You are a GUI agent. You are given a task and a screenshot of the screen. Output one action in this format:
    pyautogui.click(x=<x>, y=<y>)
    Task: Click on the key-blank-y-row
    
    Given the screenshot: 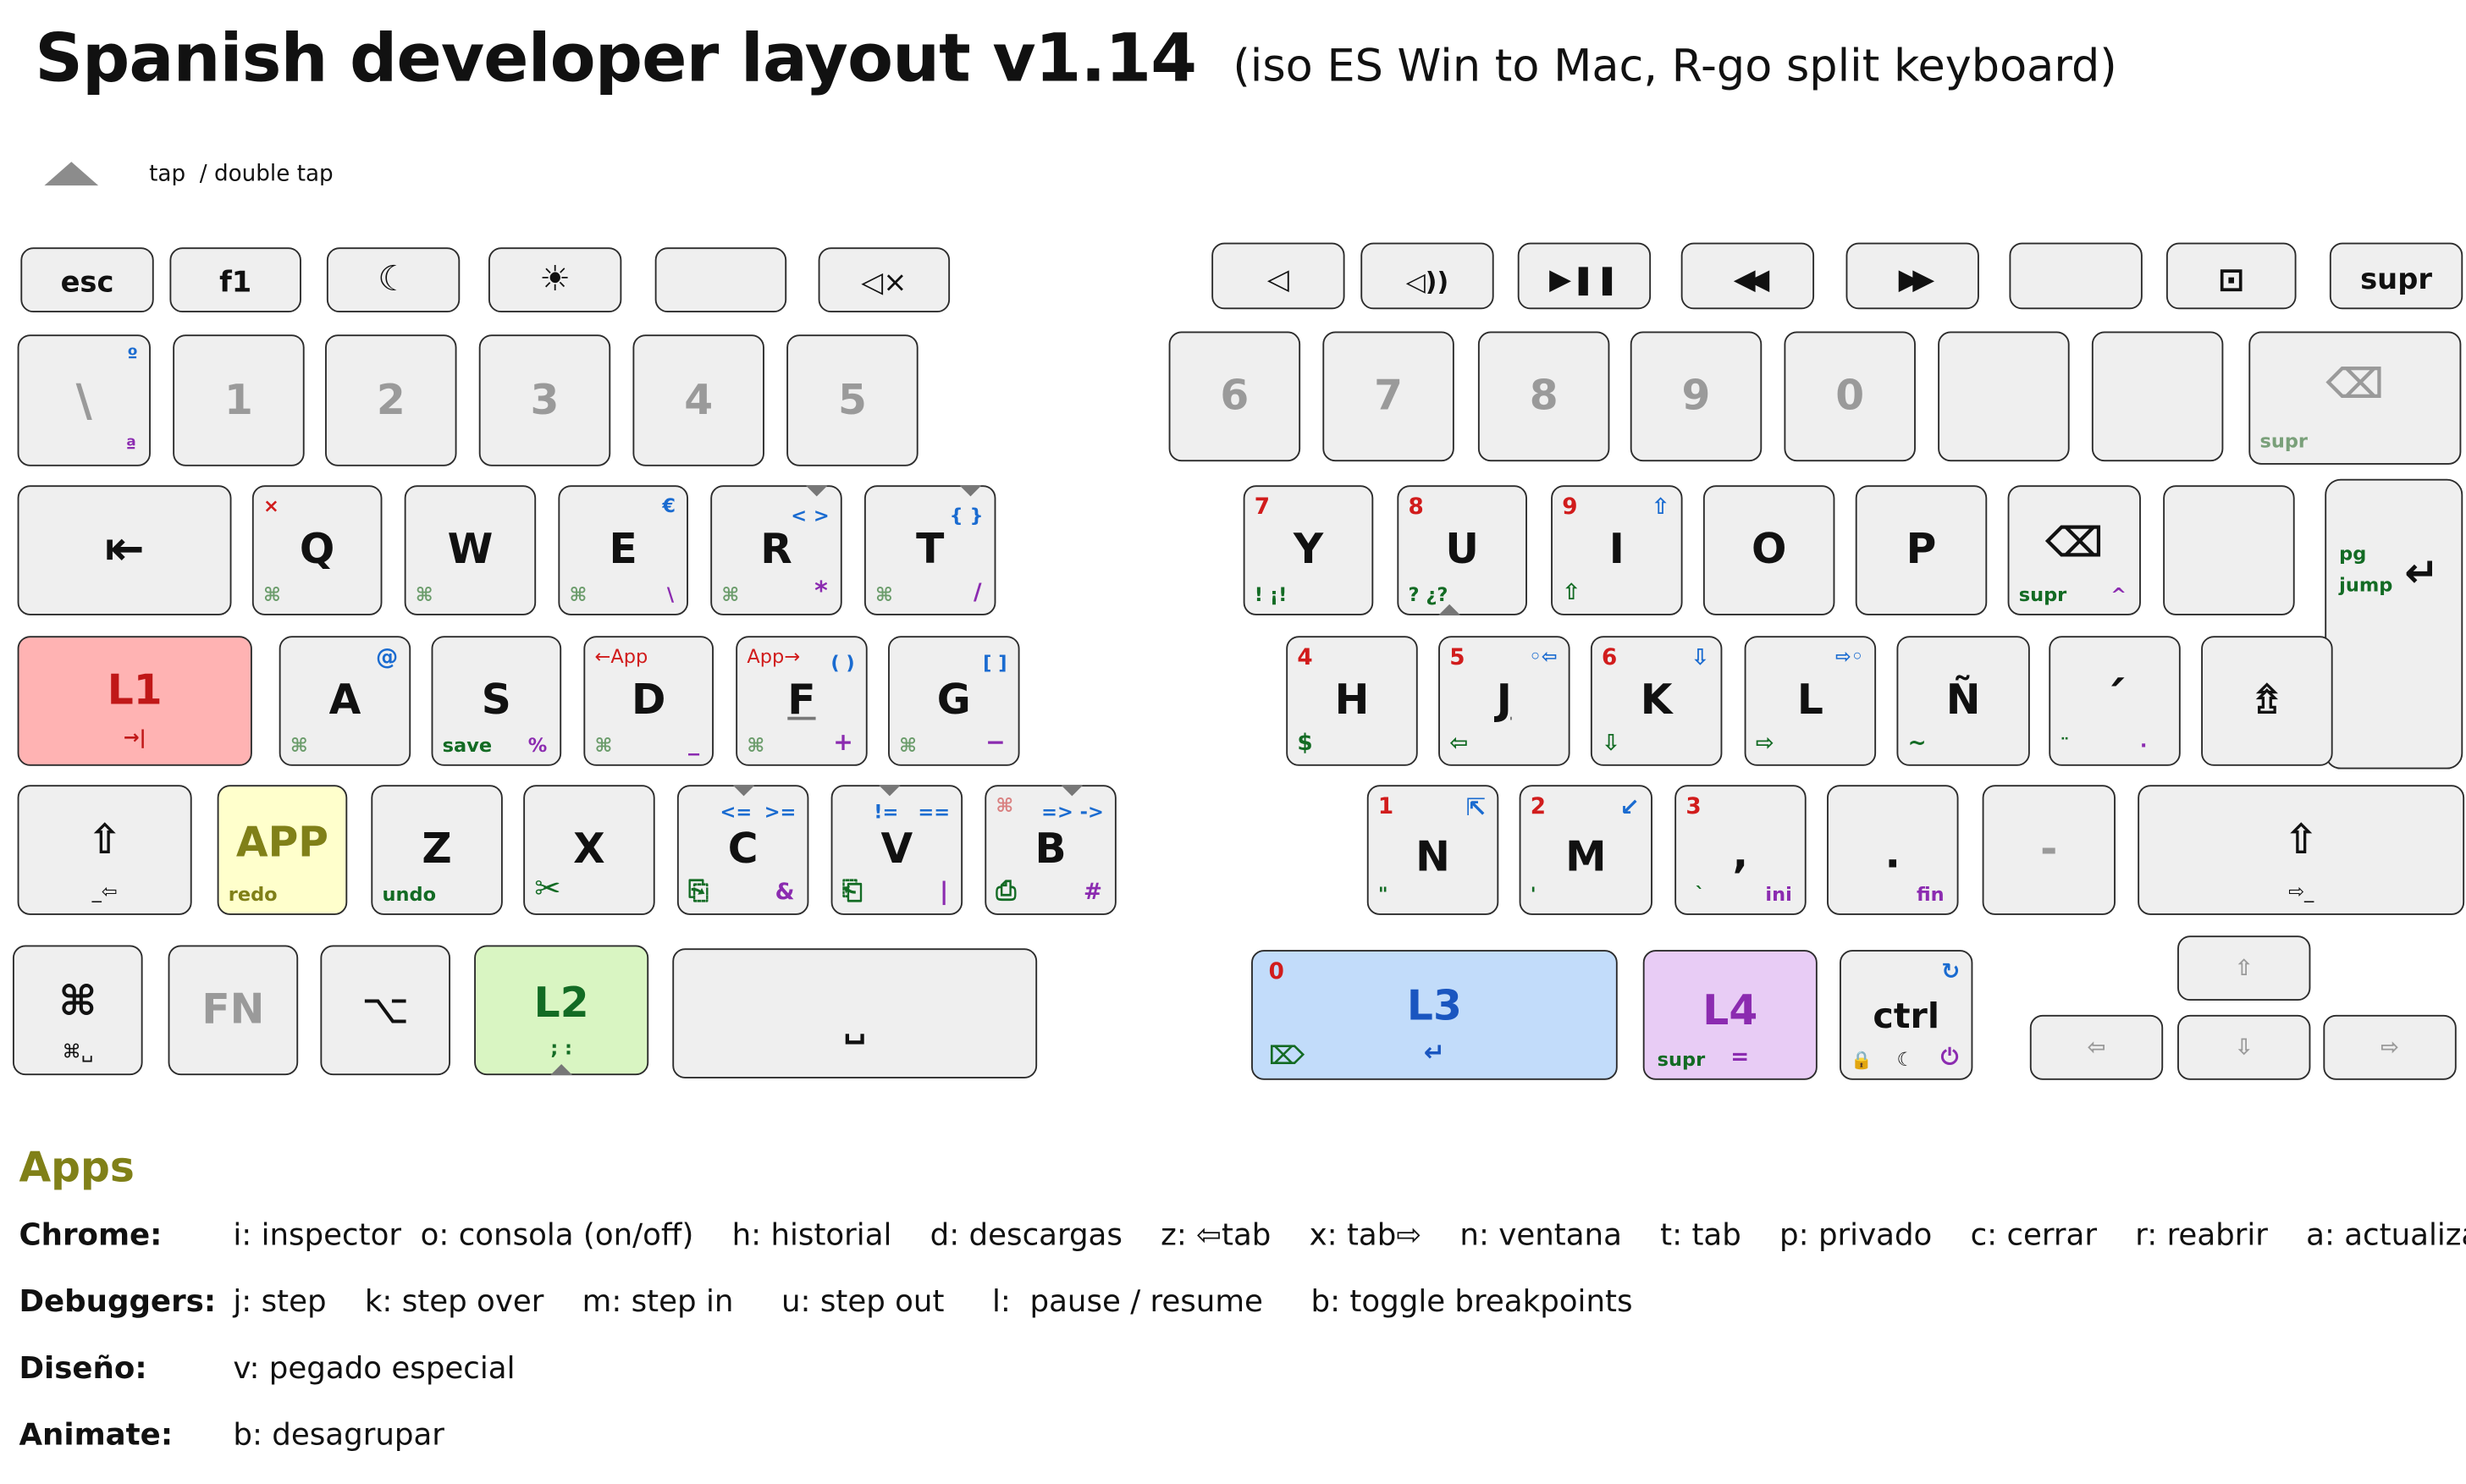 What is the action you would take?
    pyautogui.click(x=2229, y=550)
    